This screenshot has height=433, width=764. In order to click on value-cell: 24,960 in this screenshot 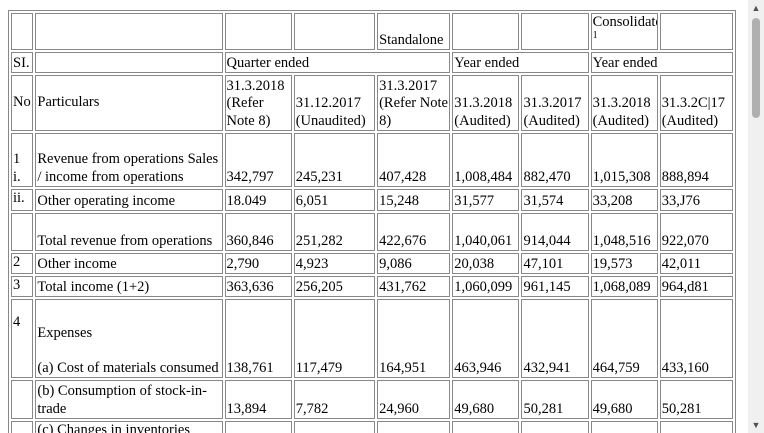, I will do `click(414, 399)`.